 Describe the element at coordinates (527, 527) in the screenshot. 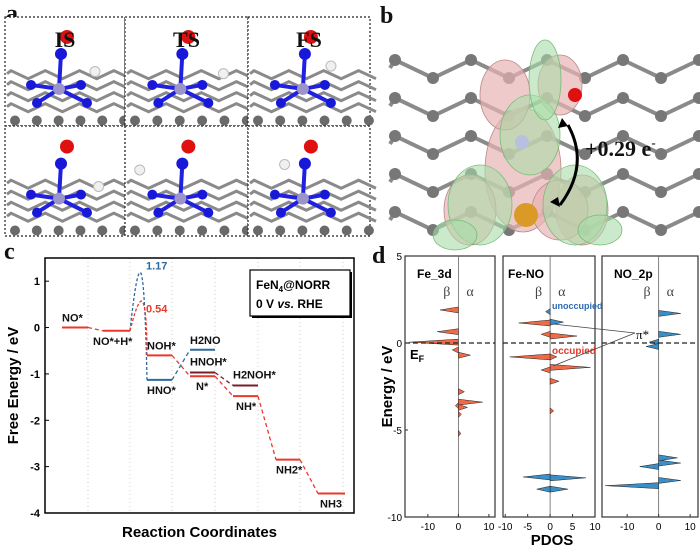

I see `x-tick-label: -5` at that location.